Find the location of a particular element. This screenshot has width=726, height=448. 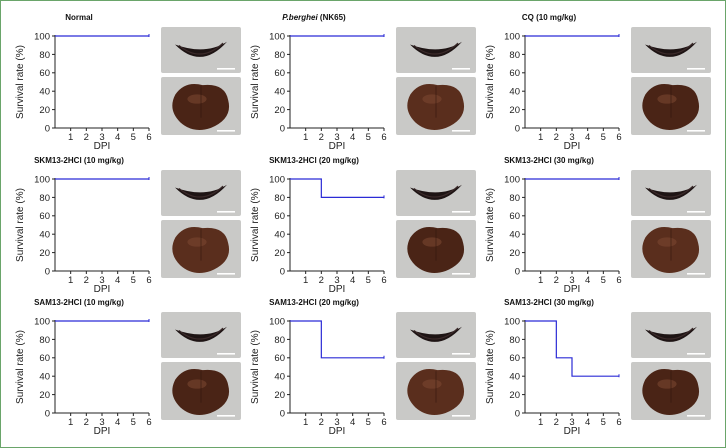

panel-title: SKM13-2HCl (20 mg/kg) is located at coordinates (314, 160).